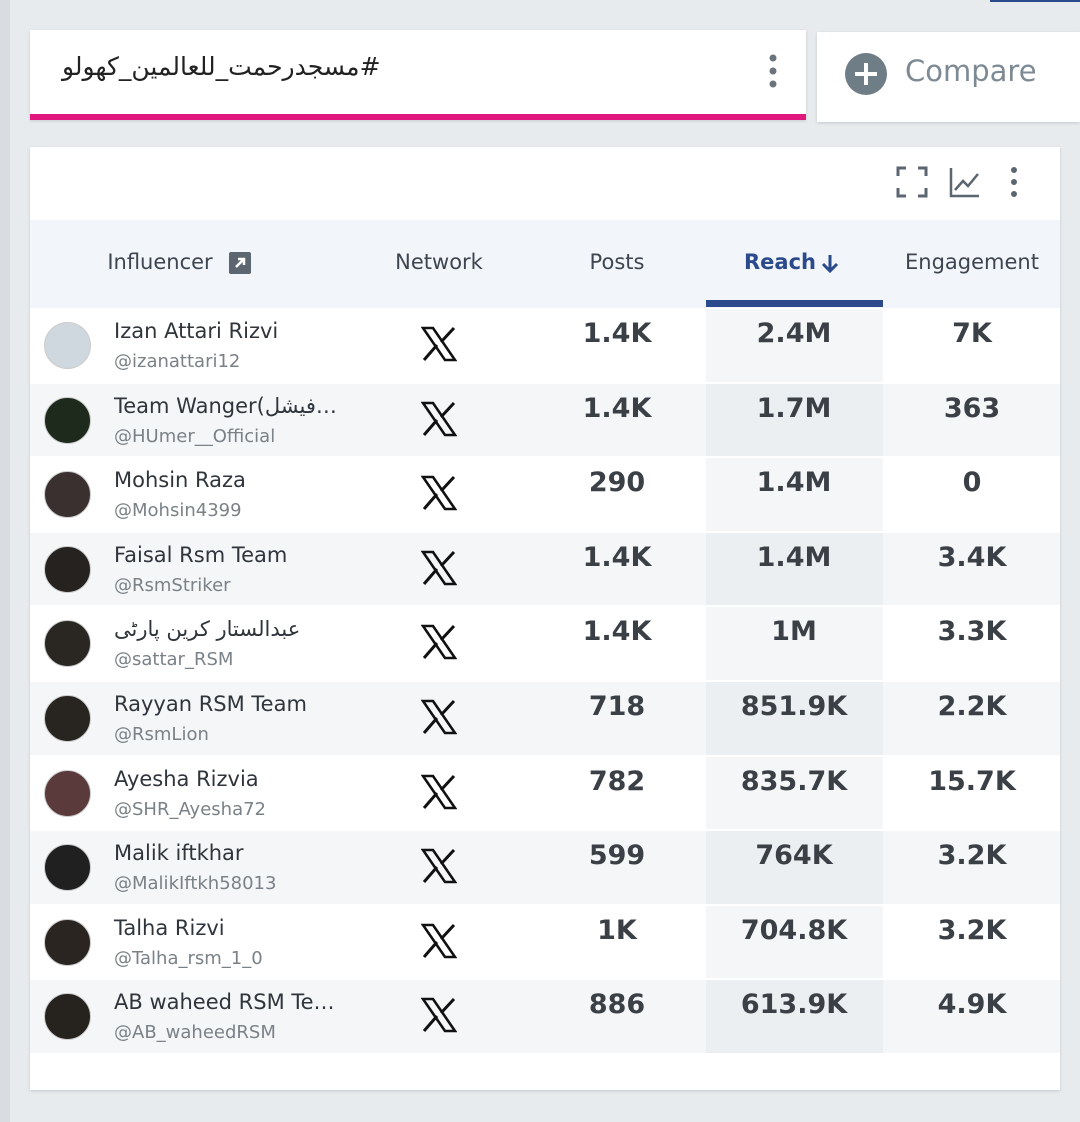 This screenshot has height=1122, width=1080. What do you see at coordinates (169, 927) in the screenshot?
I see `influencer-name: Talha Rizvi` at bounding box center [169, 927].